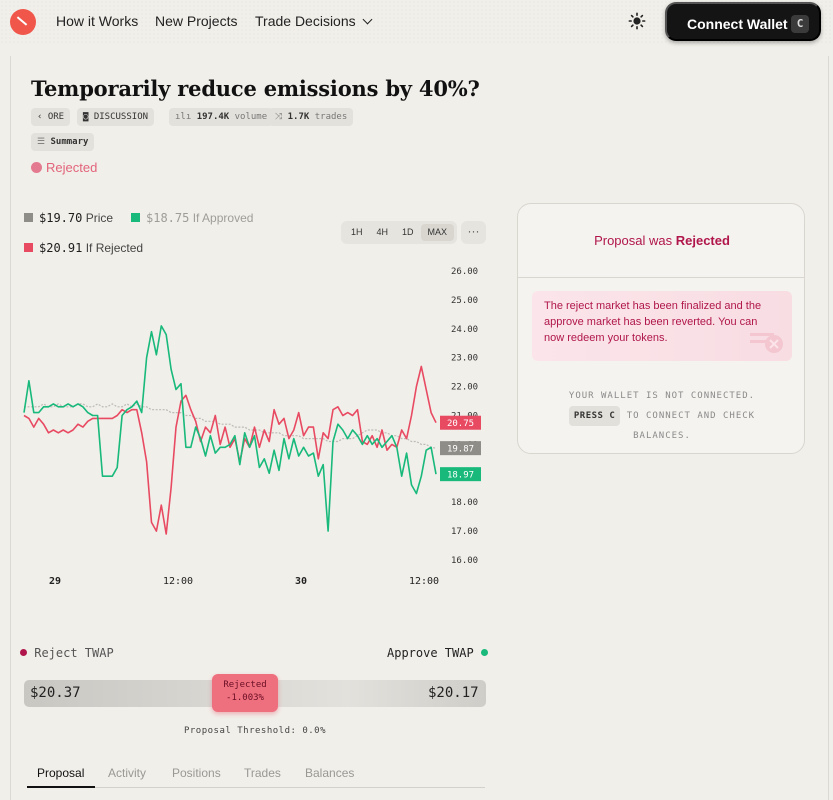 The width and height of the screenshot is (833, 800). I want to click on reject-twap-text: Reject TWAP, so click(74, 653).